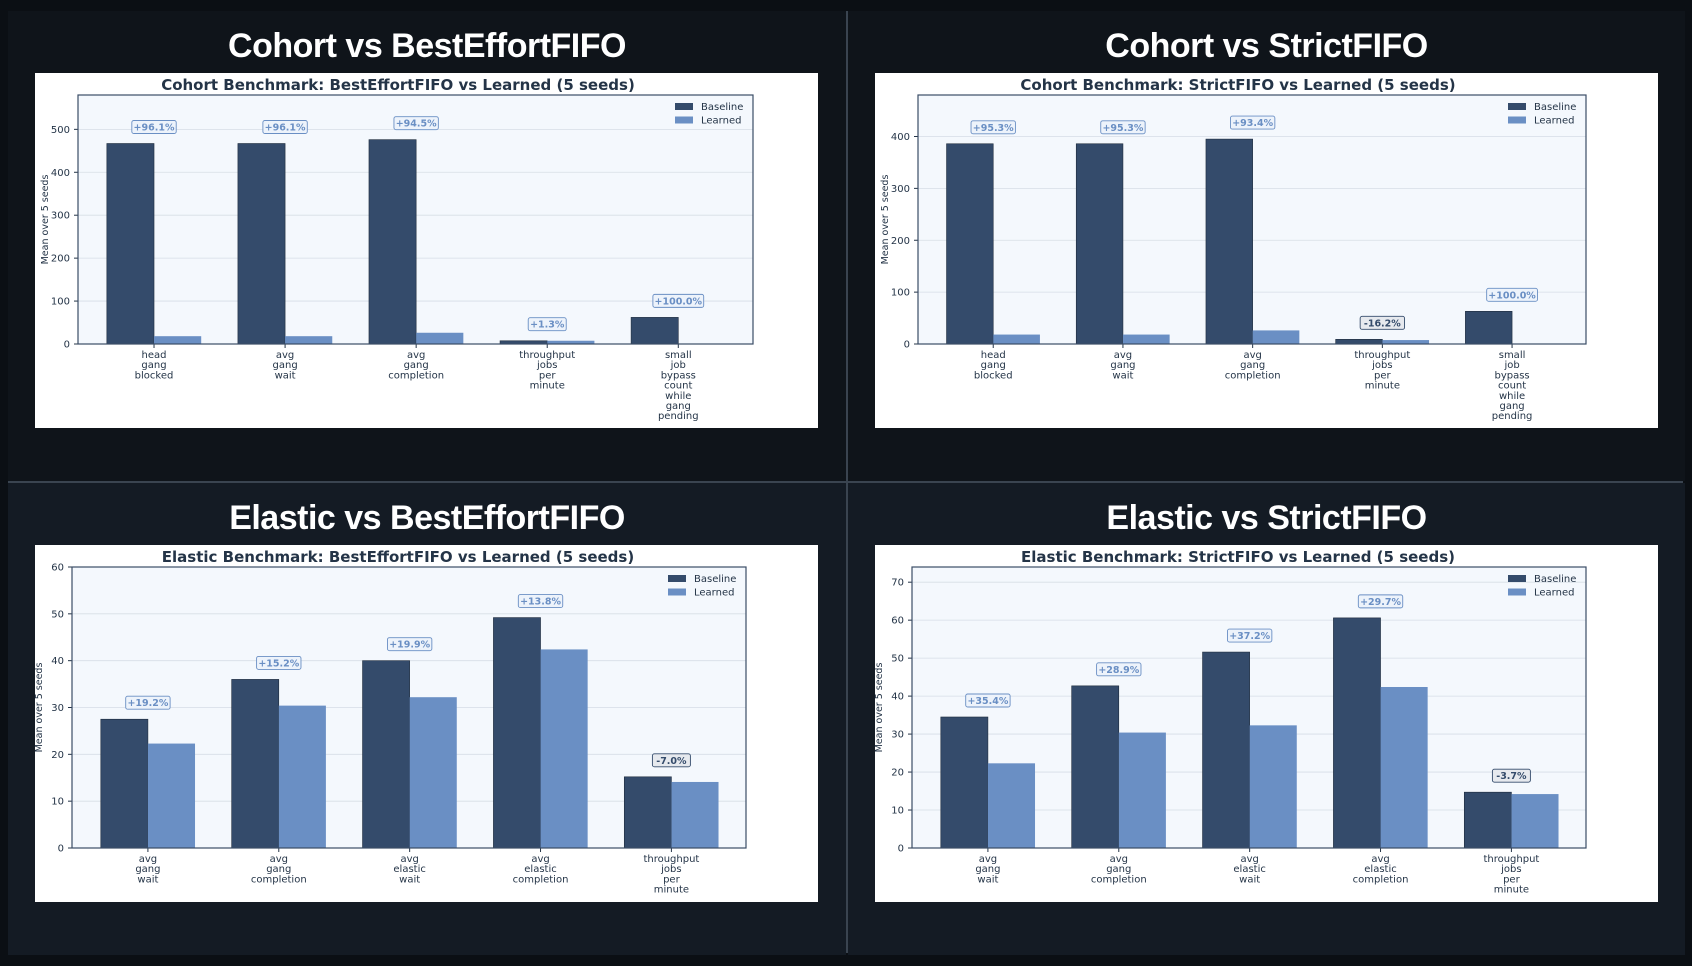  I want to click on panel-title: Elastic vs StrictFIFO, so click(1266, 518).